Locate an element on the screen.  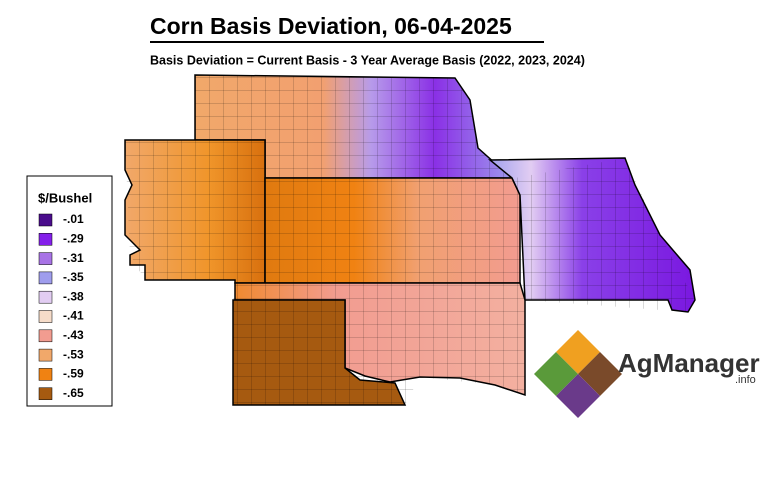
logo-suffix: .info is located at coordinates (745, 380).